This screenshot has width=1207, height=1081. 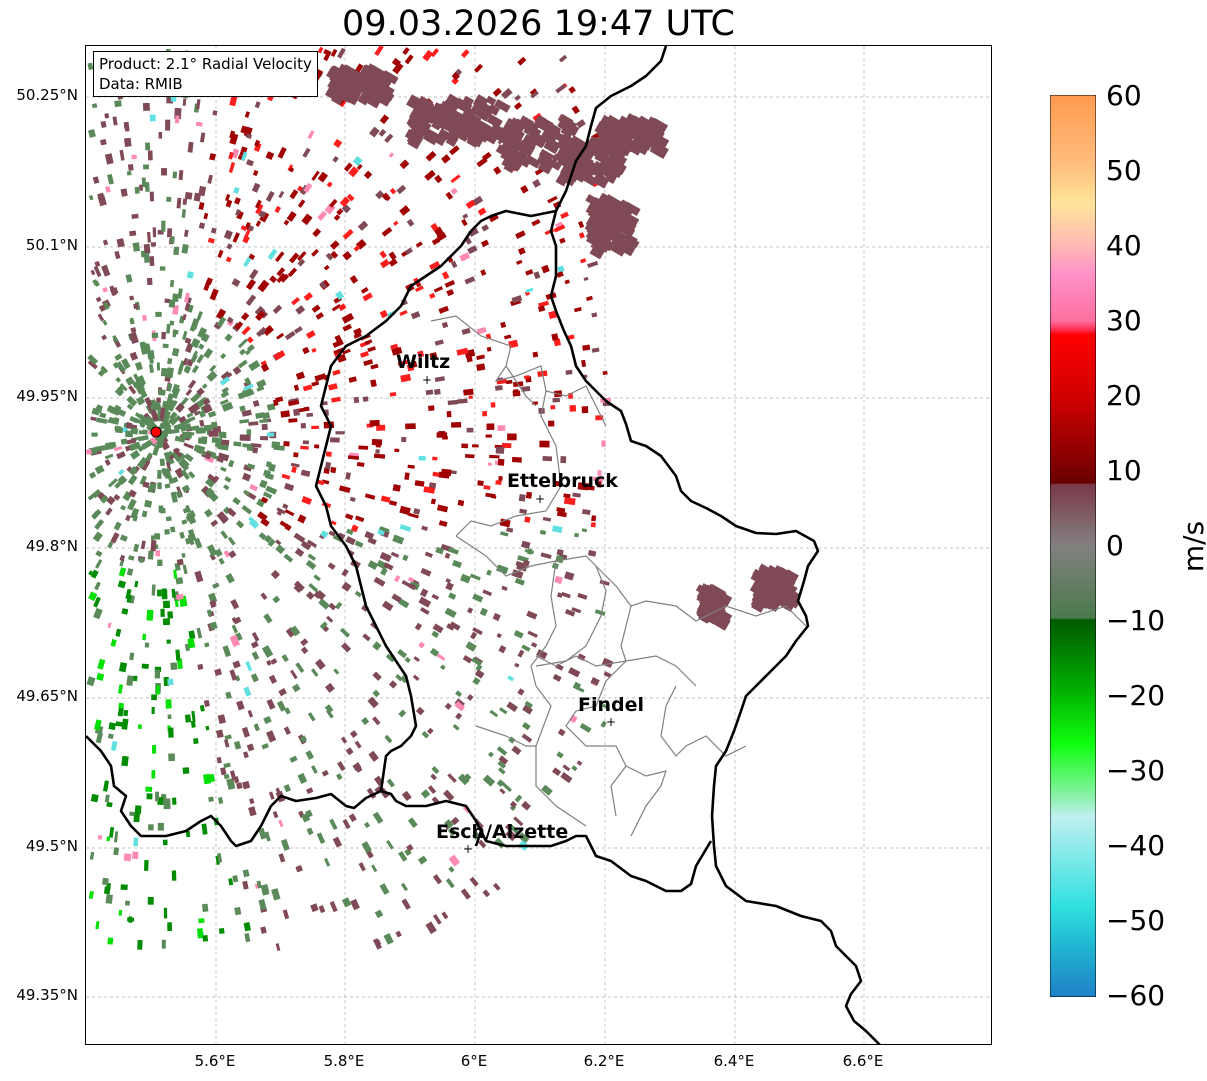 What do you see at coordinates (47, 995) in the screenshot?
I see `y-tick-label: 49.35°N` at bounding box center [47, 995].